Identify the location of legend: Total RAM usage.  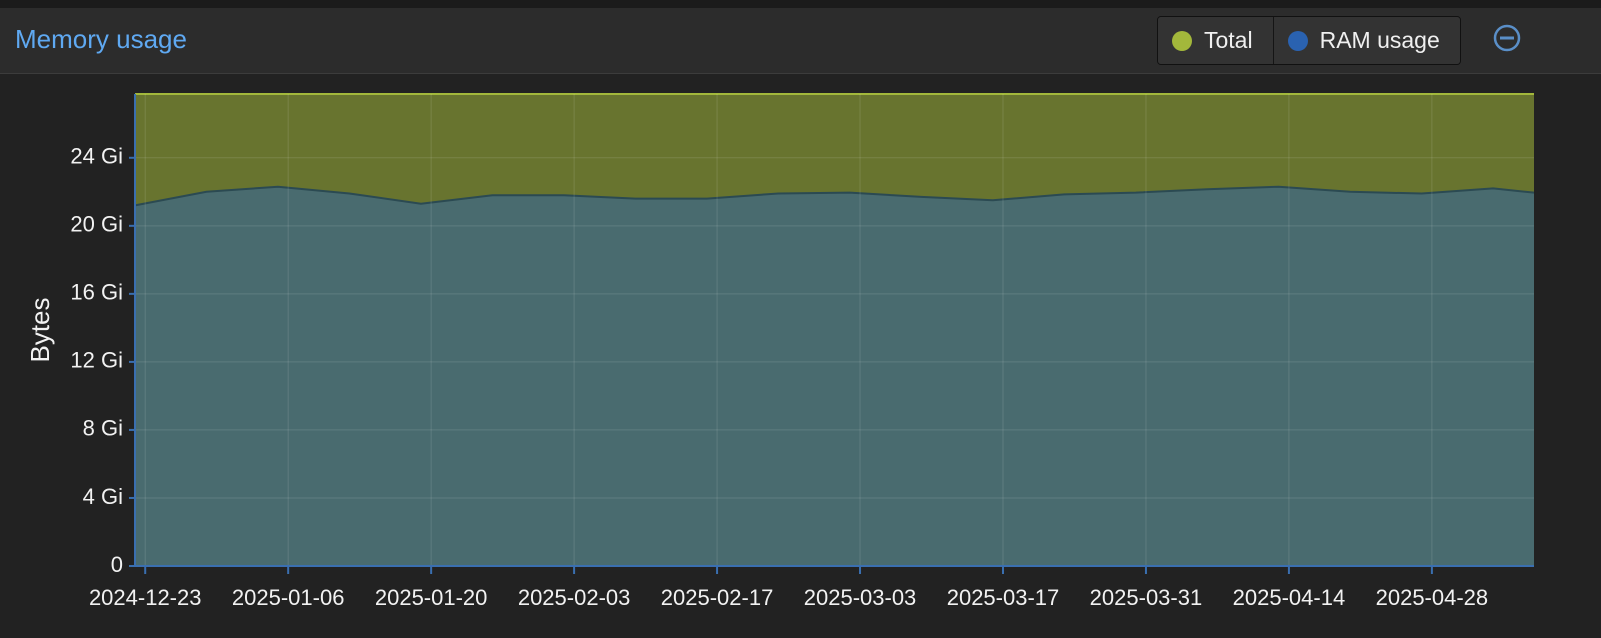
(1309, 40).